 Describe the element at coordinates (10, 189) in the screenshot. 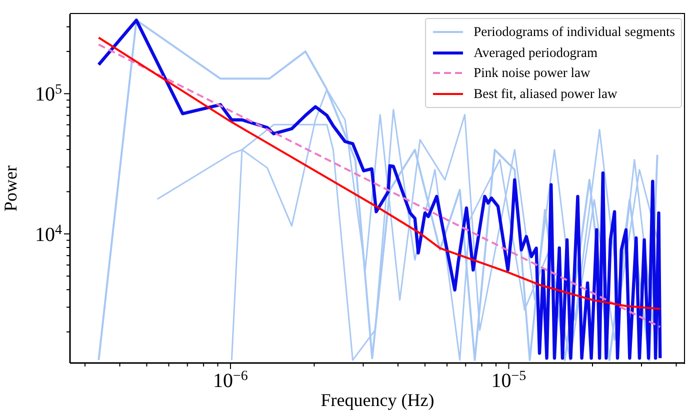

I see `y-axis-title: Power` at that location.